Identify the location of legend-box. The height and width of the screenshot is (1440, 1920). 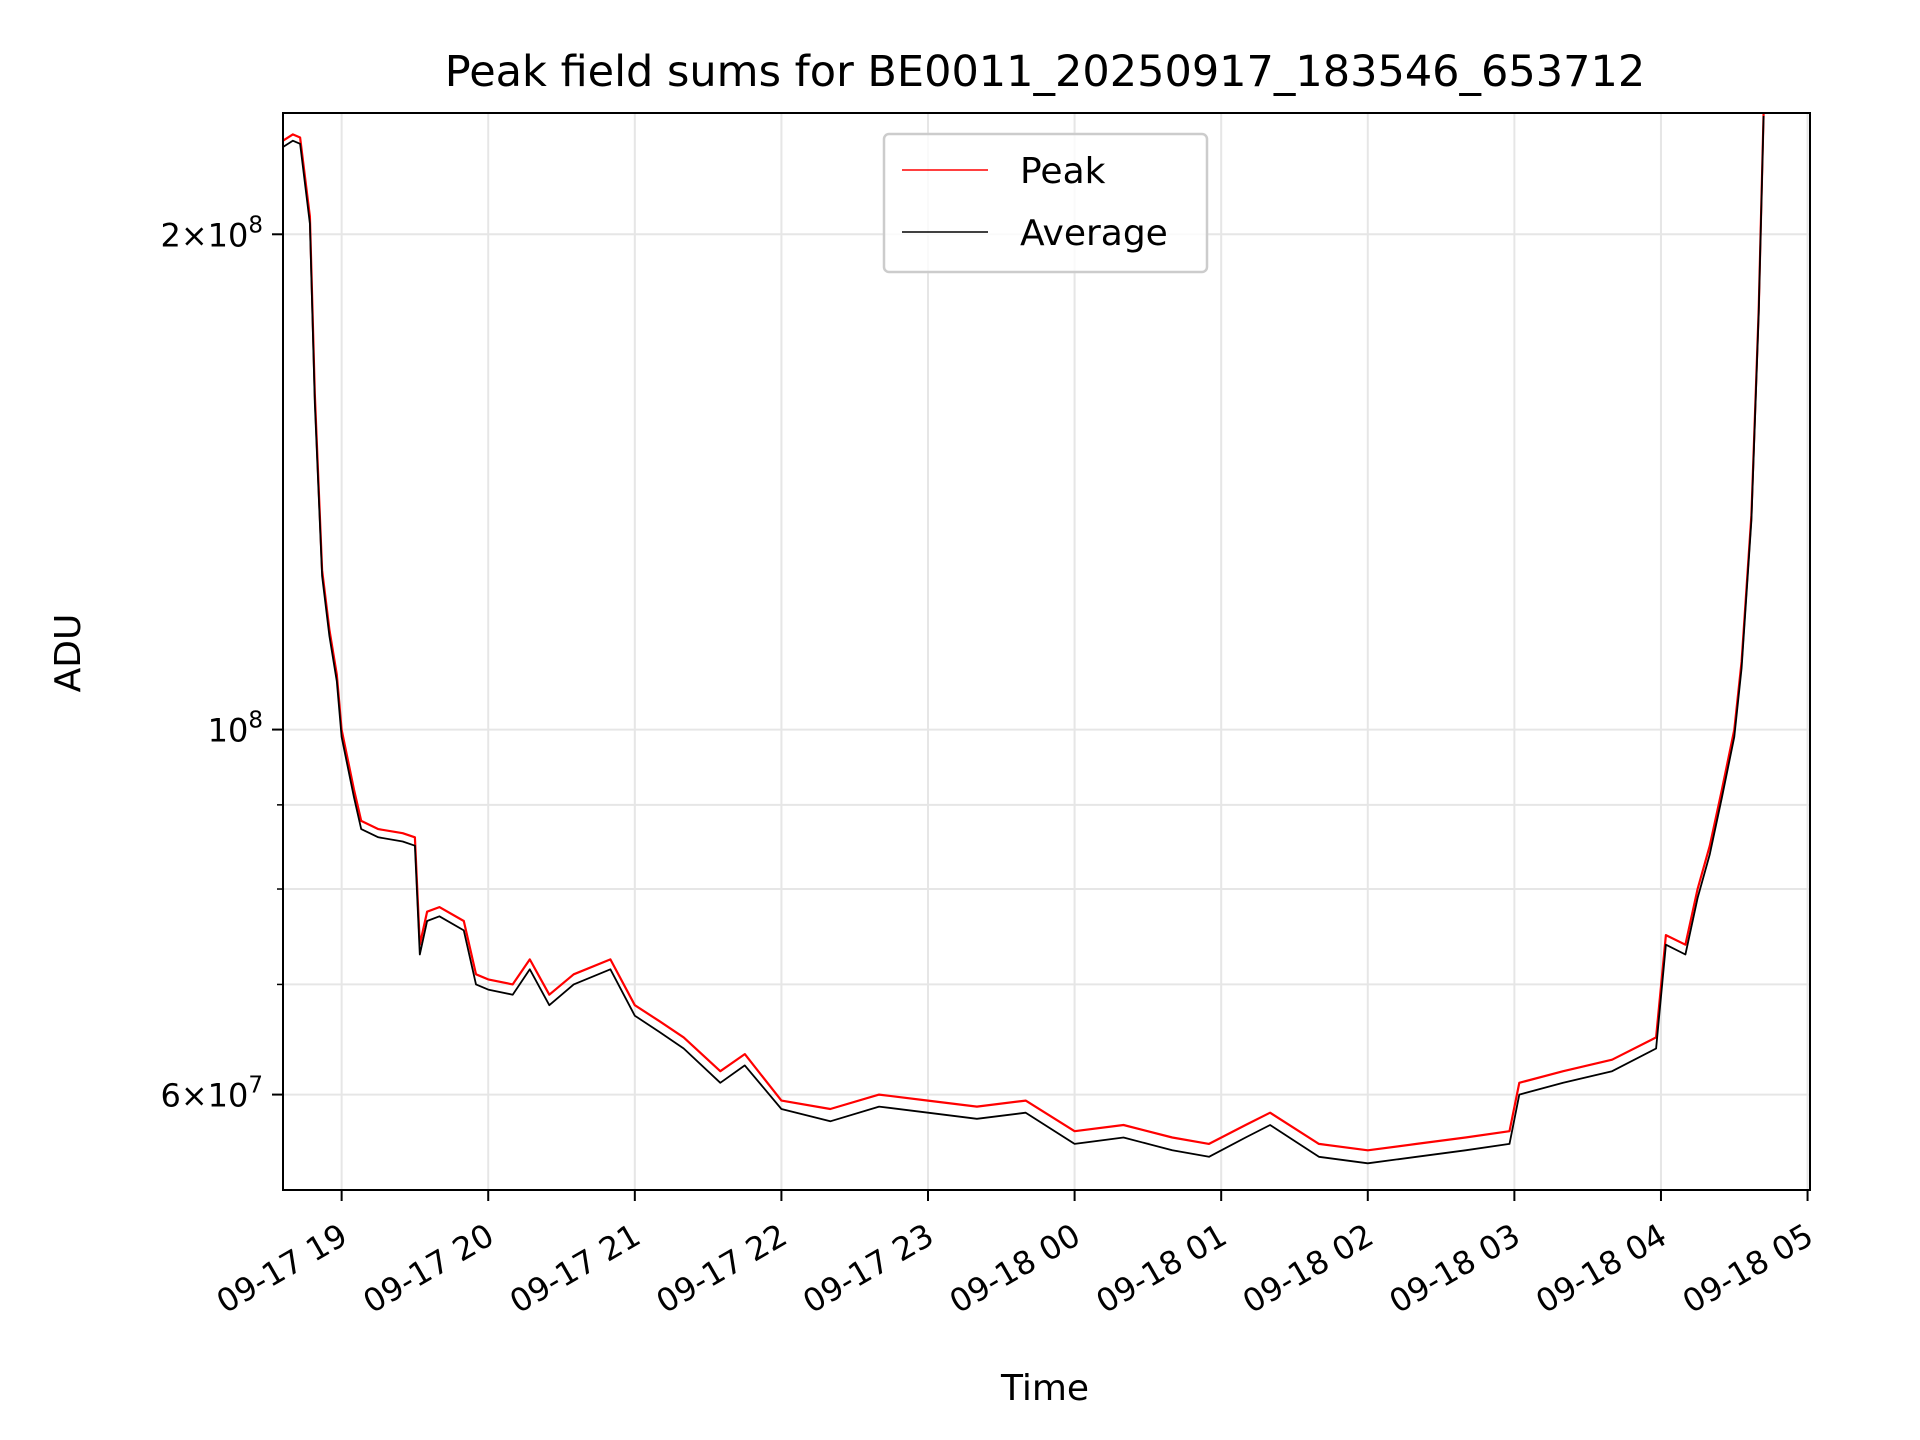
(1045, 203).